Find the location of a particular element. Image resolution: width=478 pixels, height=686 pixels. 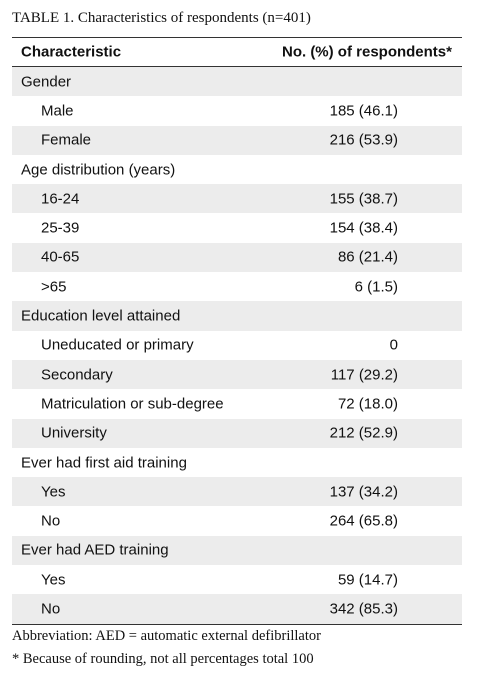

section-row: Ever had first aid training is located at coordinates (237, 462).